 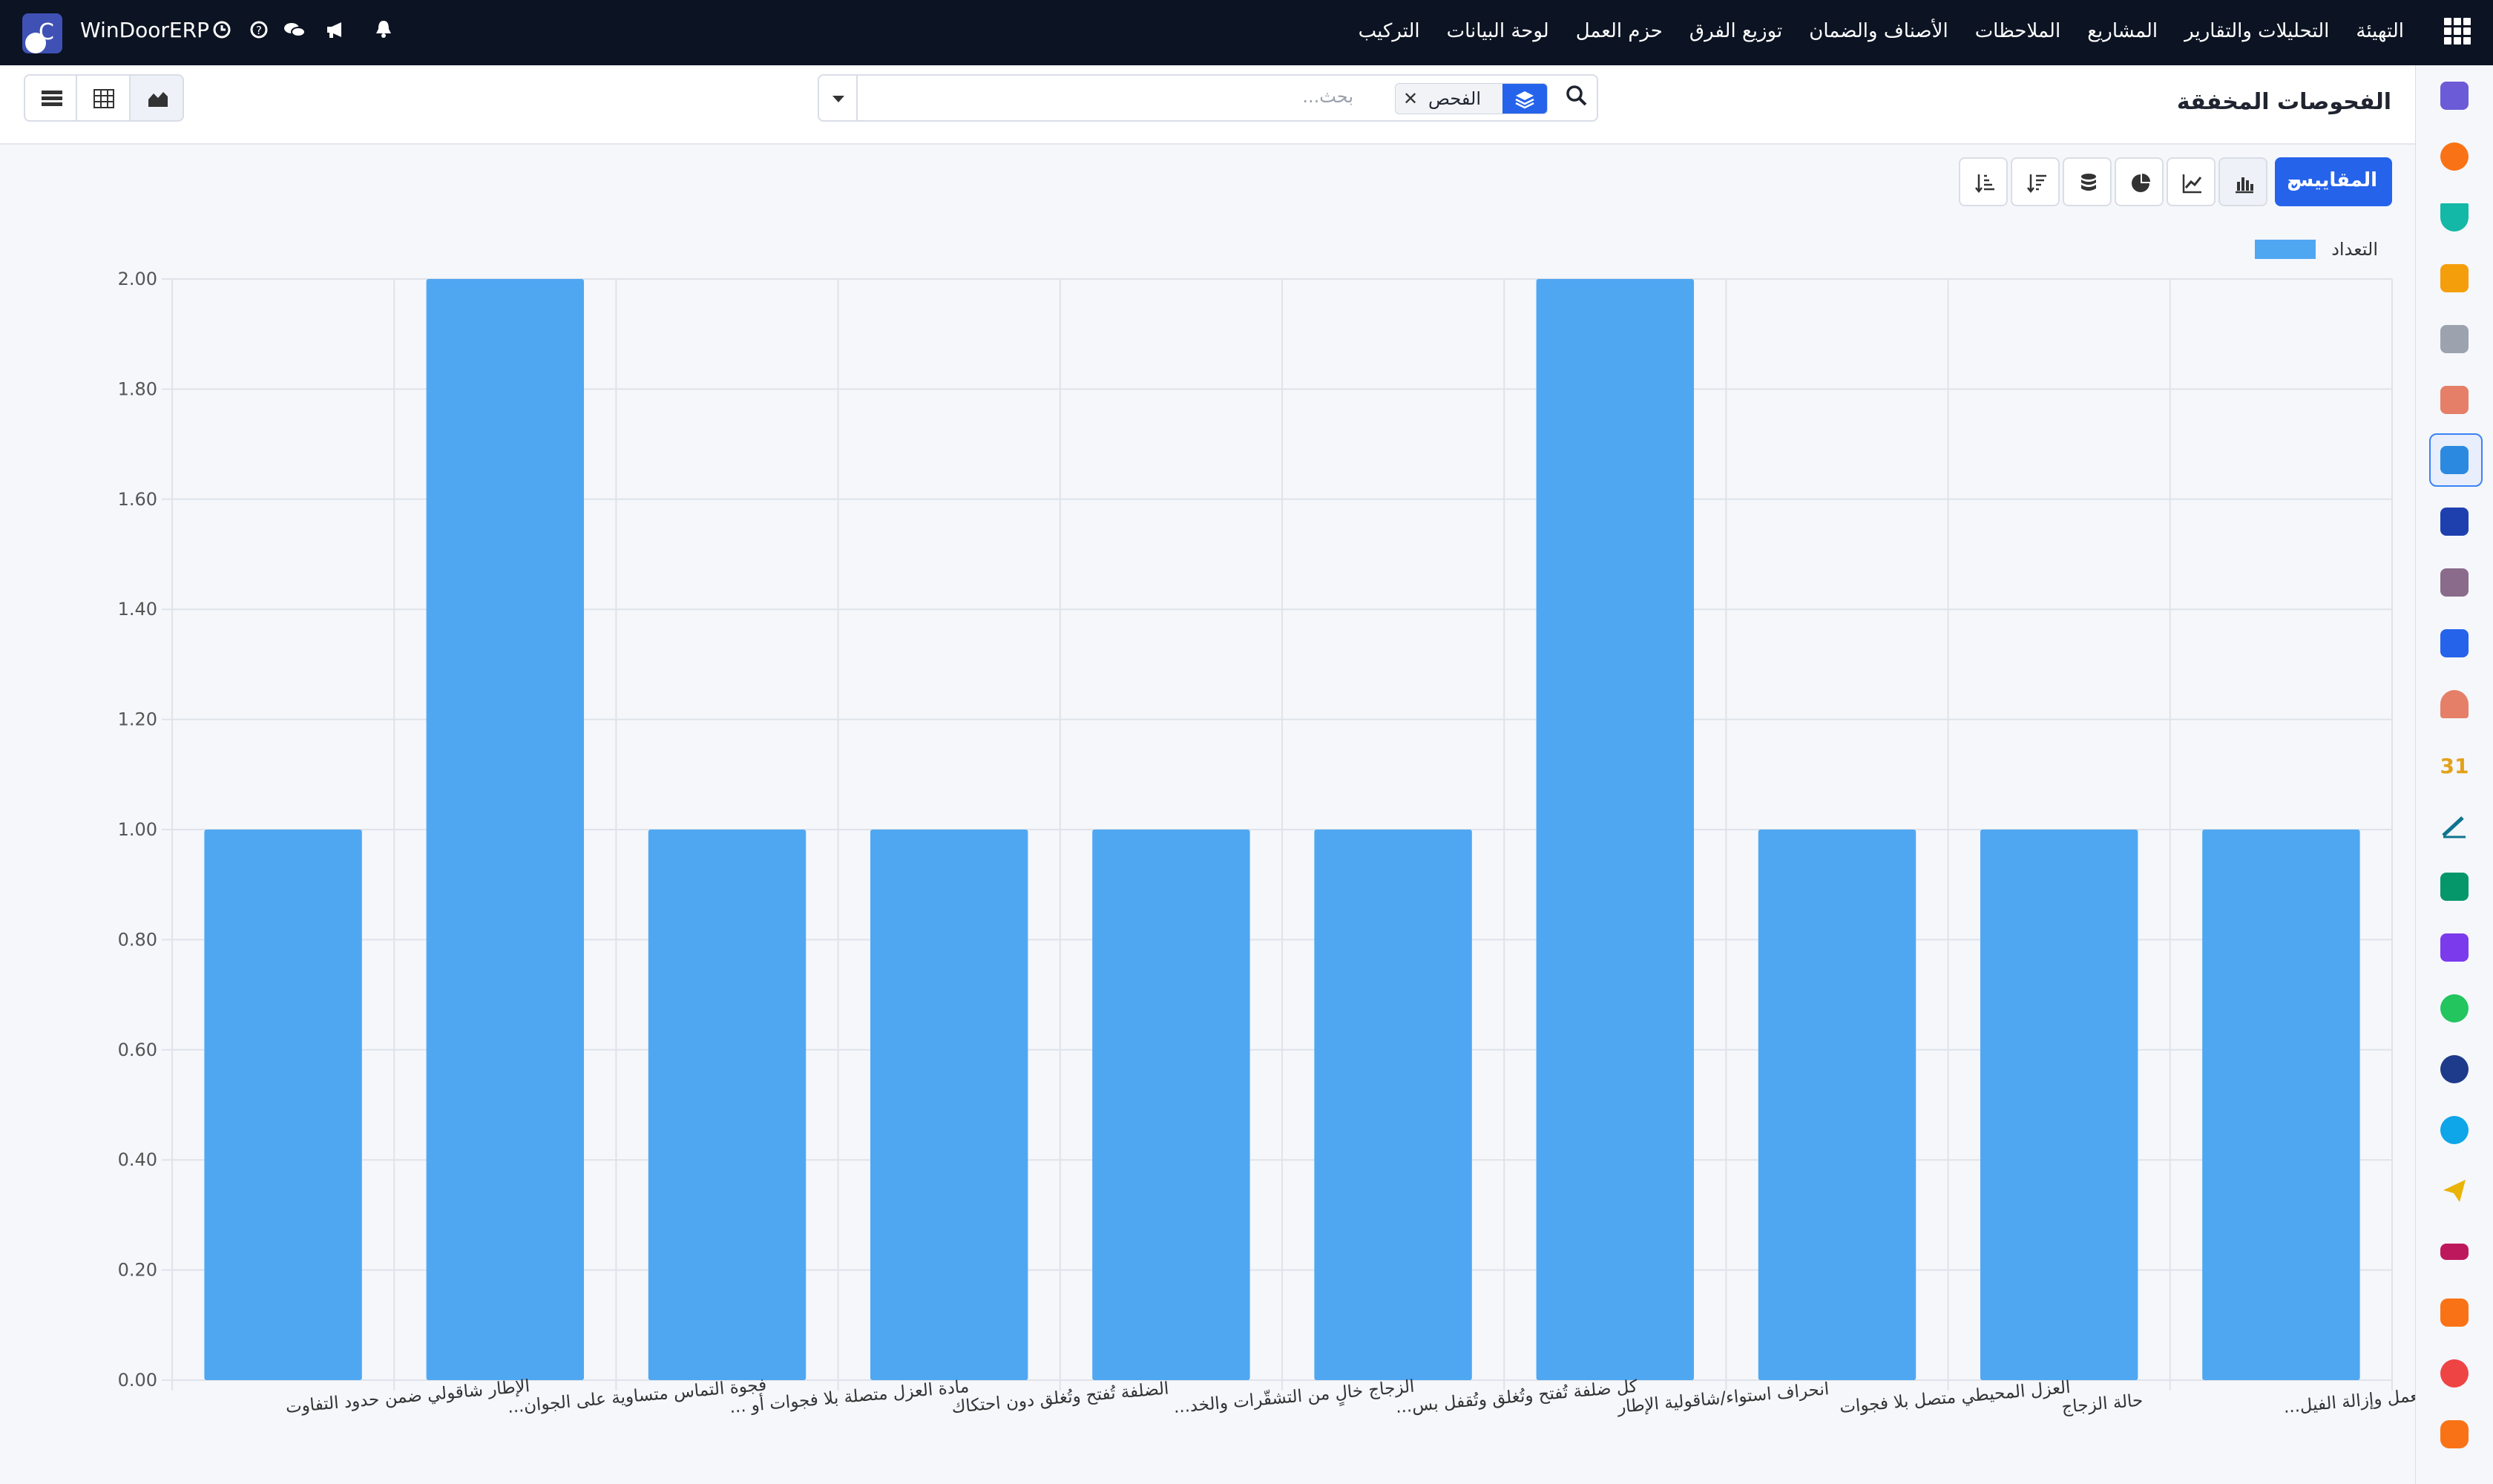 I want to click on search-icon, so click(x=1577, y=97).